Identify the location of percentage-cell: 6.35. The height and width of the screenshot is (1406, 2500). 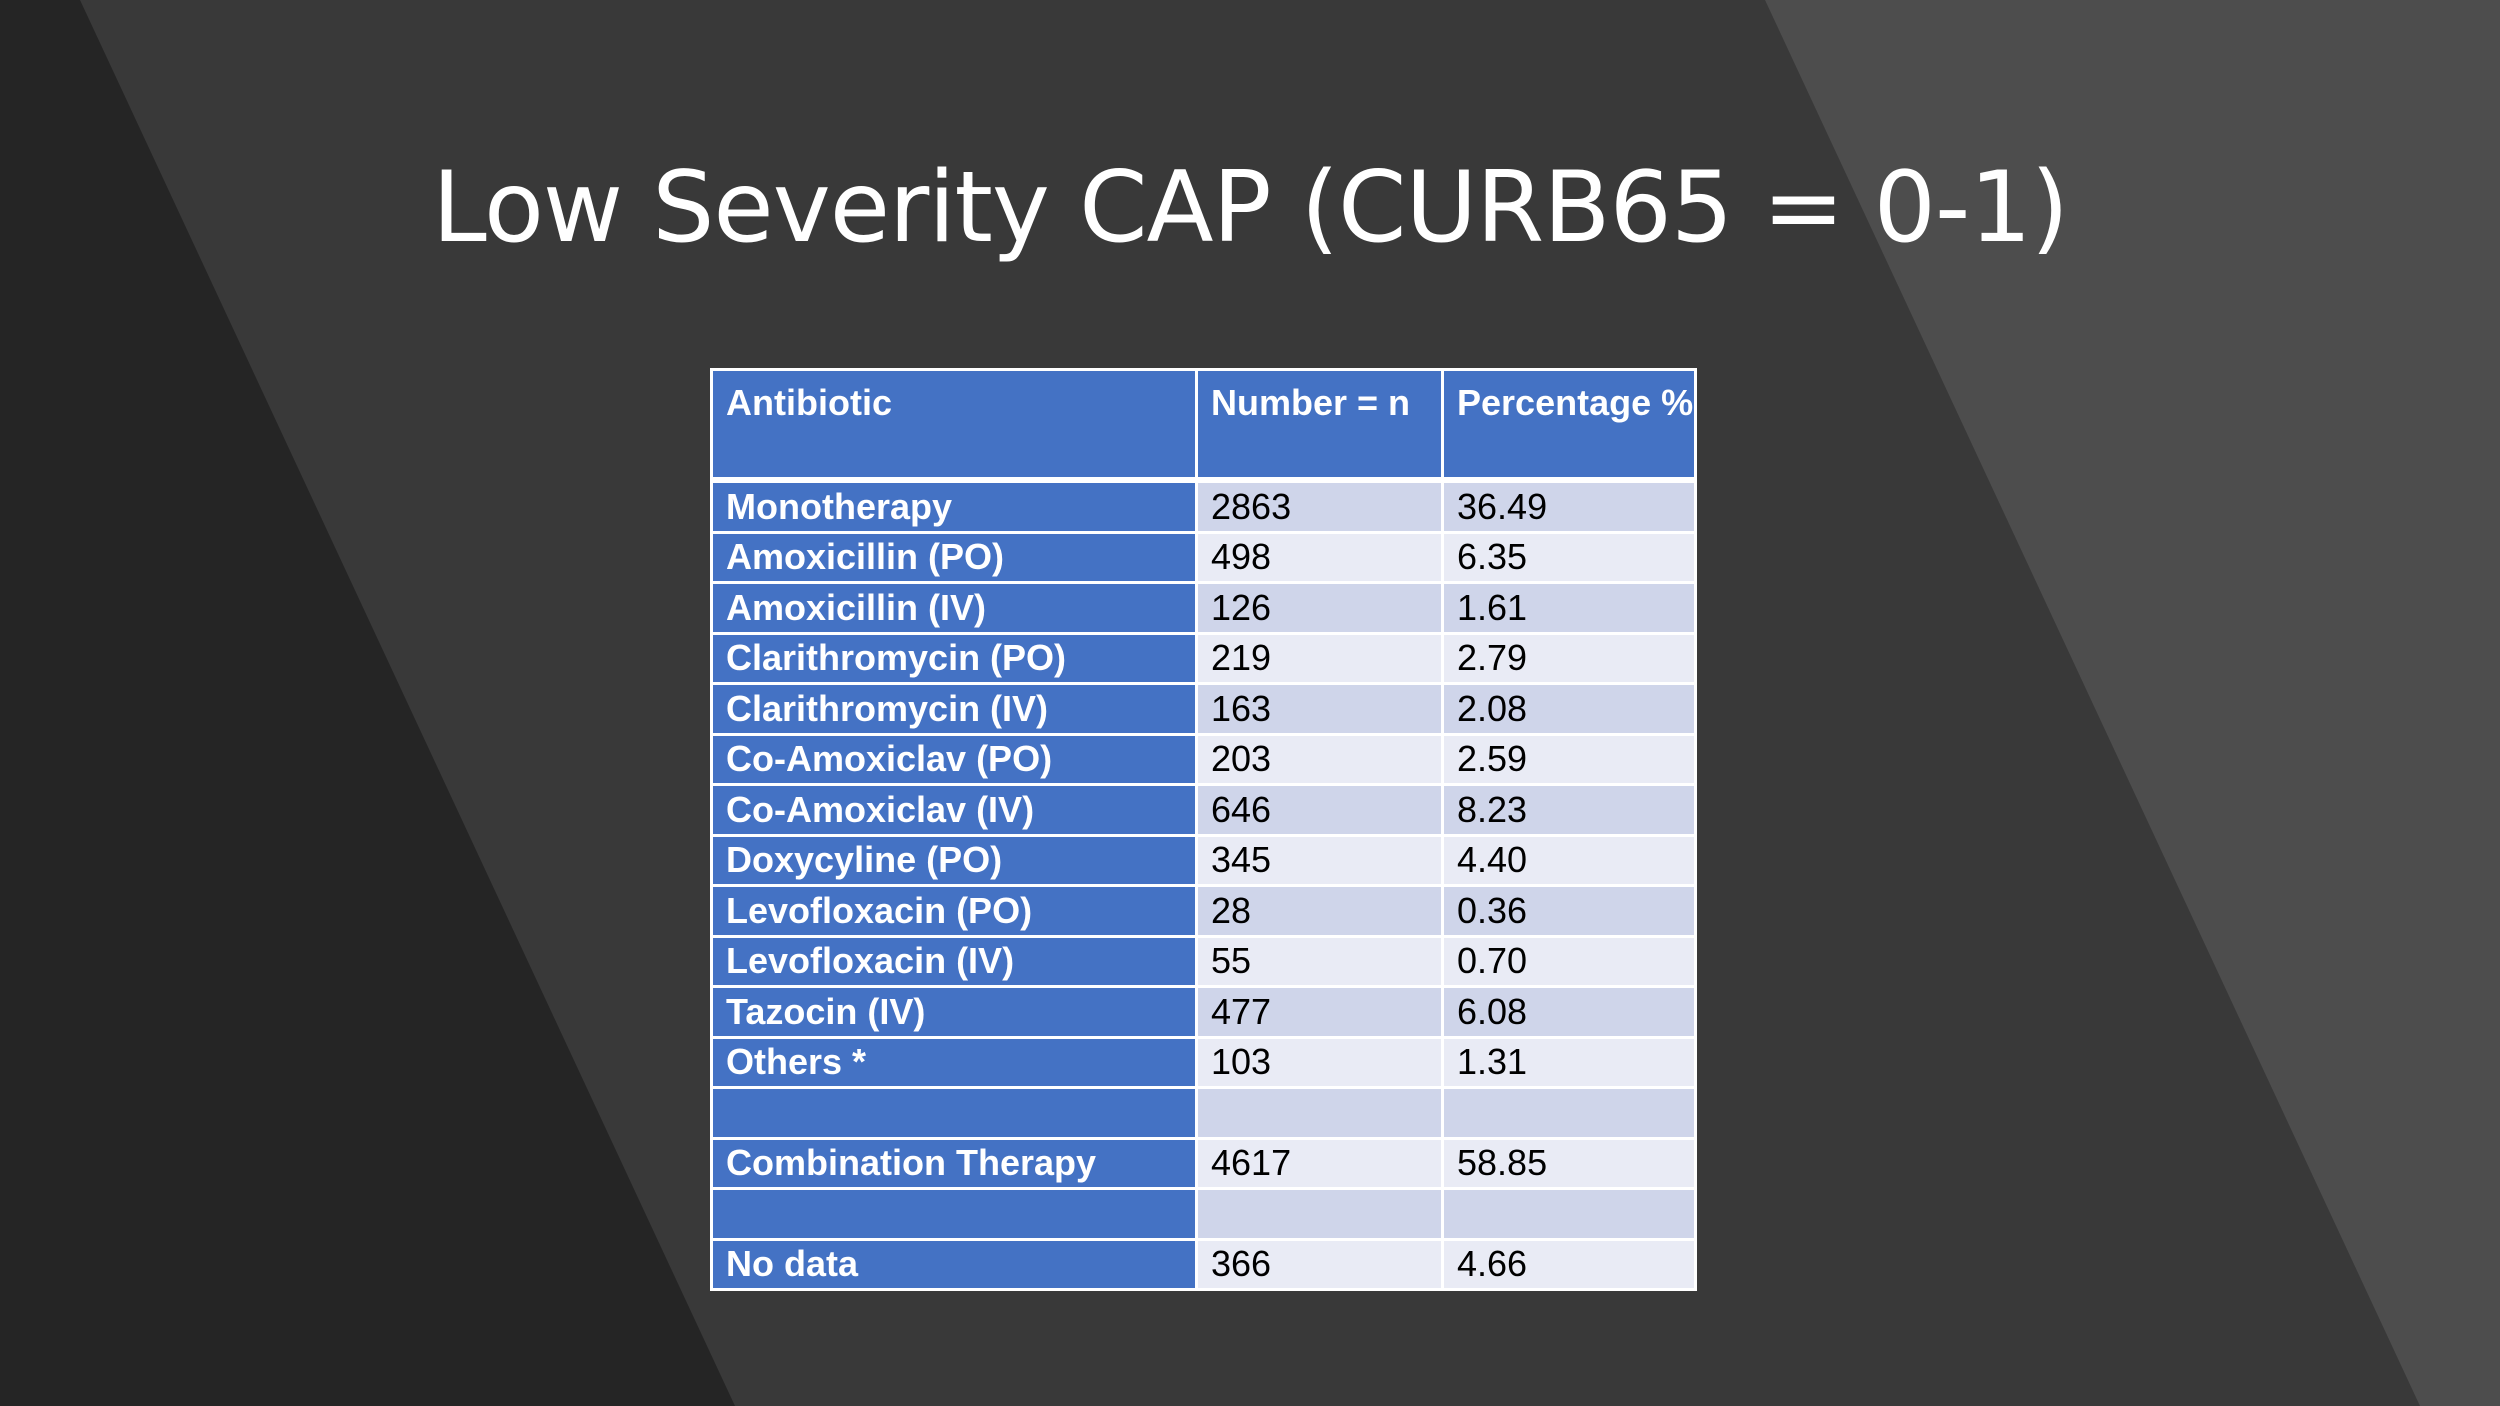
(1569, 557).